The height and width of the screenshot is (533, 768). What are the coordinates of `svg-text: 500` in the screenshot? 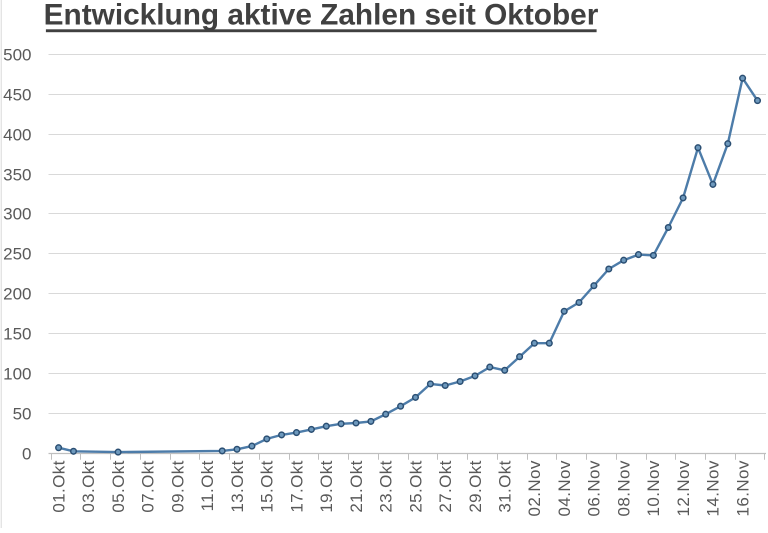 It's located at (17, 55).